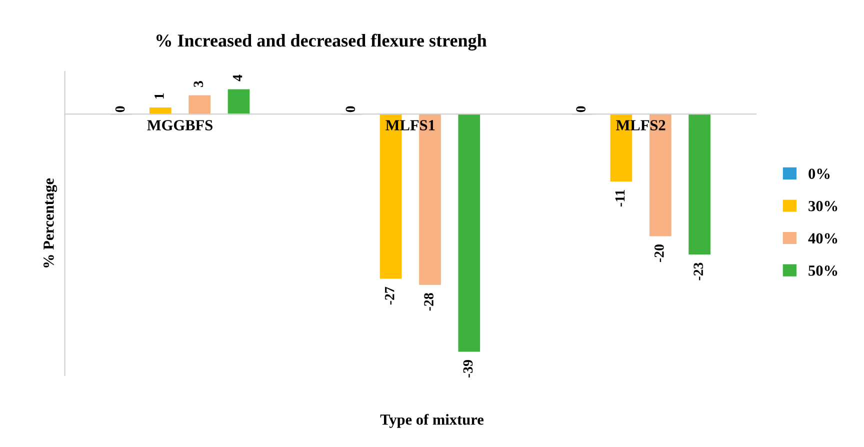 This screenshot has height=447, width=864. I want to click on data-label: -11, so click(620, 198).